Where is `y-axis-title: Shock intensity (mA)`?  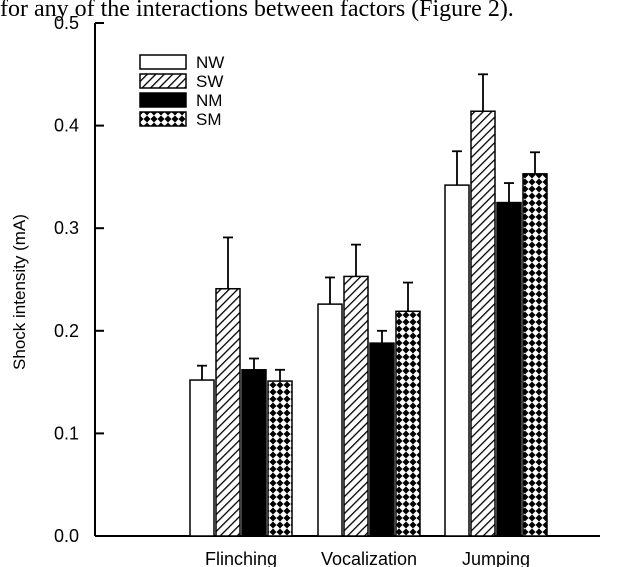
y-axis-title: Shock intensity (mA) is located at coordinates (19, 292).